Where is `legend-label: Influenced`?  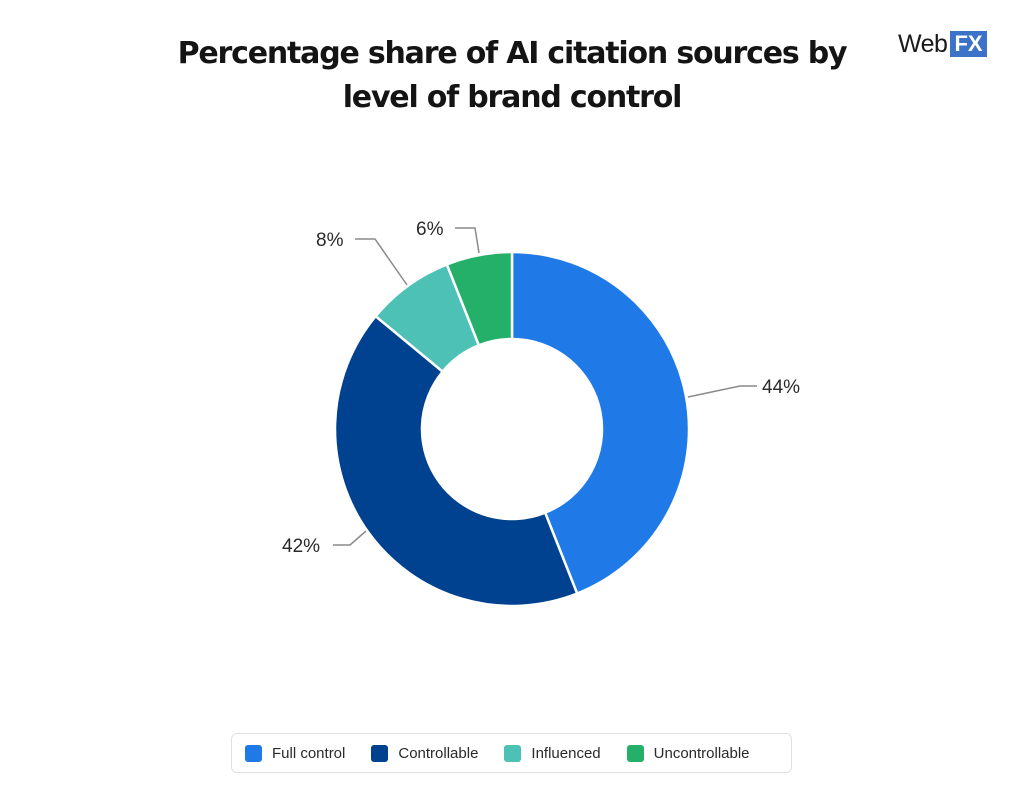
legend-label: Influenced is located at coordinates (566, 753).